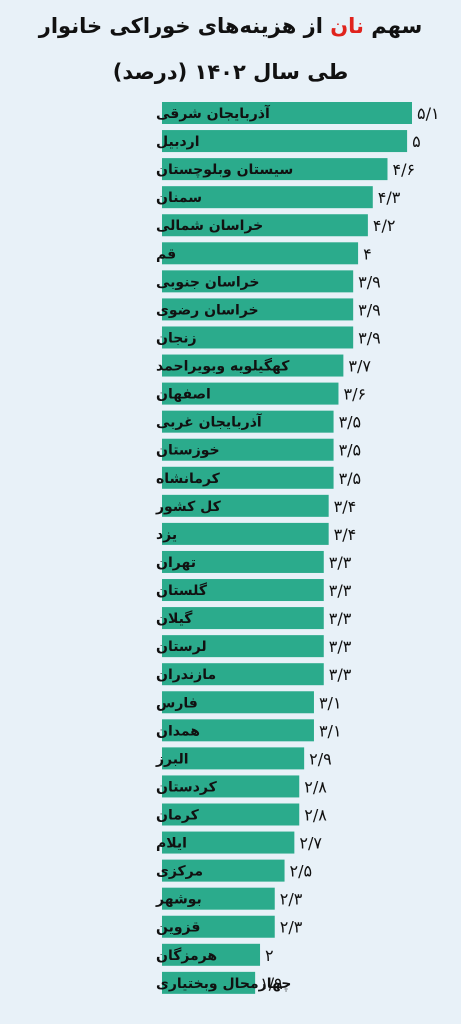 This screenshot has height=1024, width=461. Describe the element at coordinates (209, 226) in the screenshot. I see `category-label: خراسان شمالی` at that location.